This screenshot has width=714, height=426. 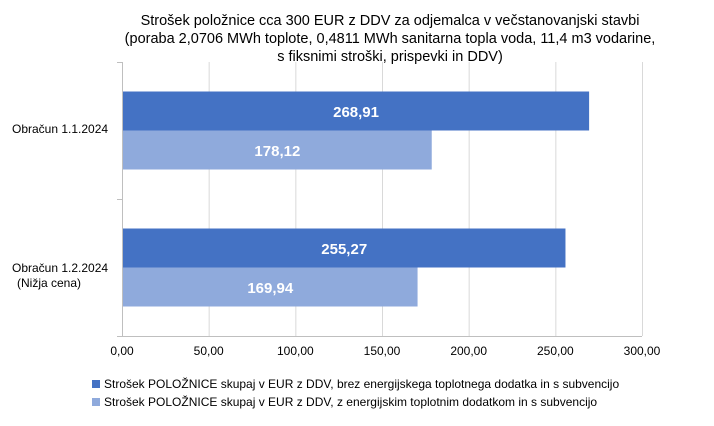 What do you see at coordinates (555, 351) in the screenshot?
I see `x-tick-label-5: 250,00` at bounding box center [555, 351].